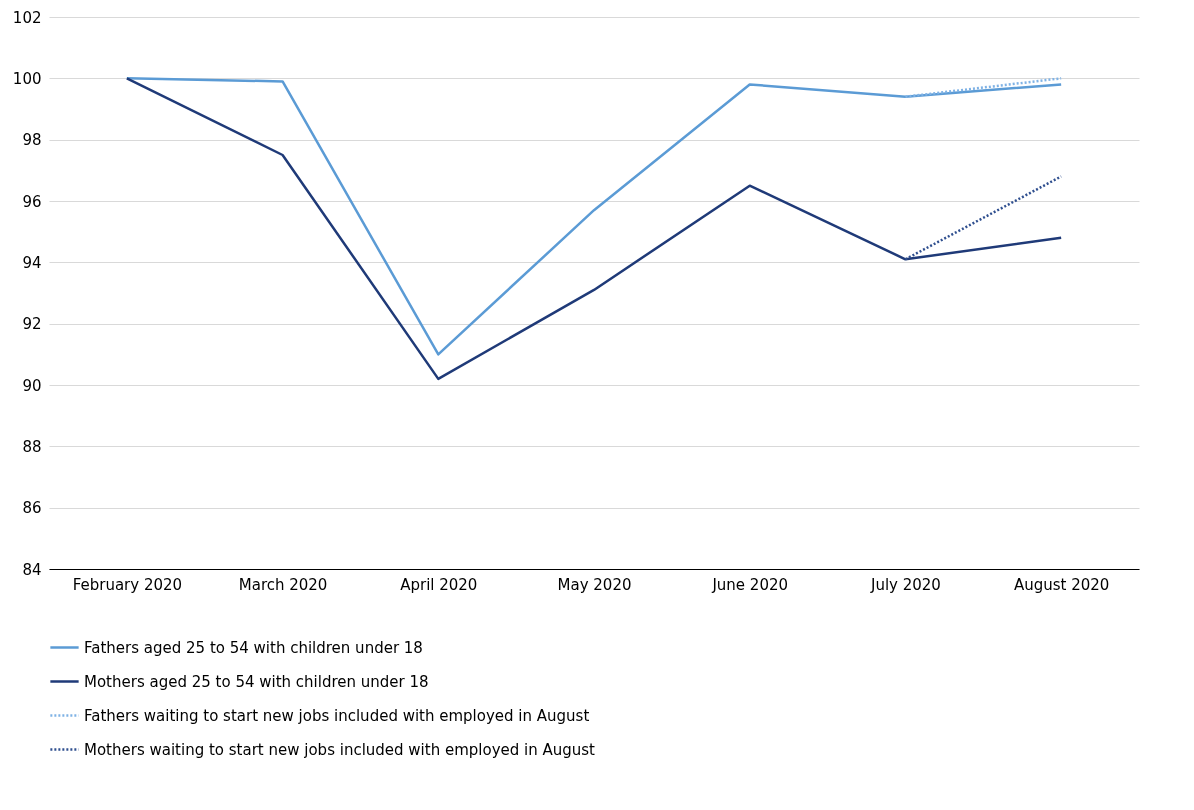  I want to click on y-tick-label: 96, so click(32, 201).